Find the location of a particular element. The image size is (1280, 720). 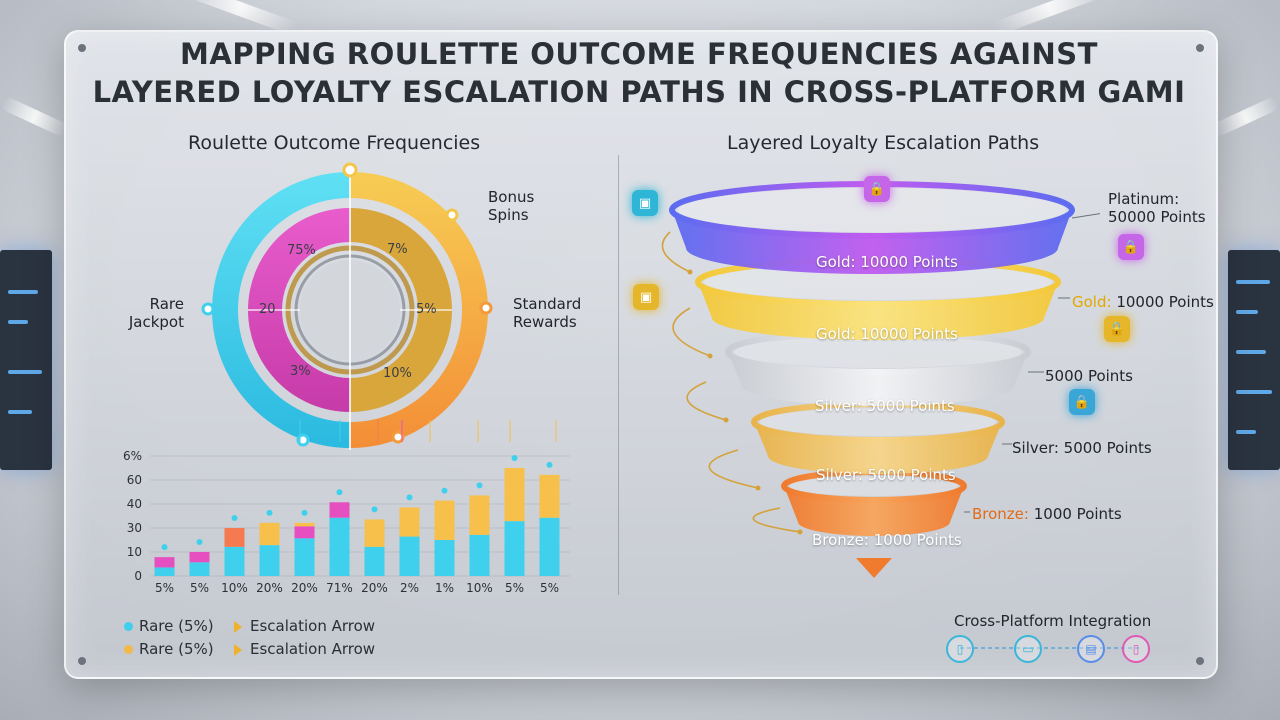

ring-percent: 75% is located at coordinates (301, 250).